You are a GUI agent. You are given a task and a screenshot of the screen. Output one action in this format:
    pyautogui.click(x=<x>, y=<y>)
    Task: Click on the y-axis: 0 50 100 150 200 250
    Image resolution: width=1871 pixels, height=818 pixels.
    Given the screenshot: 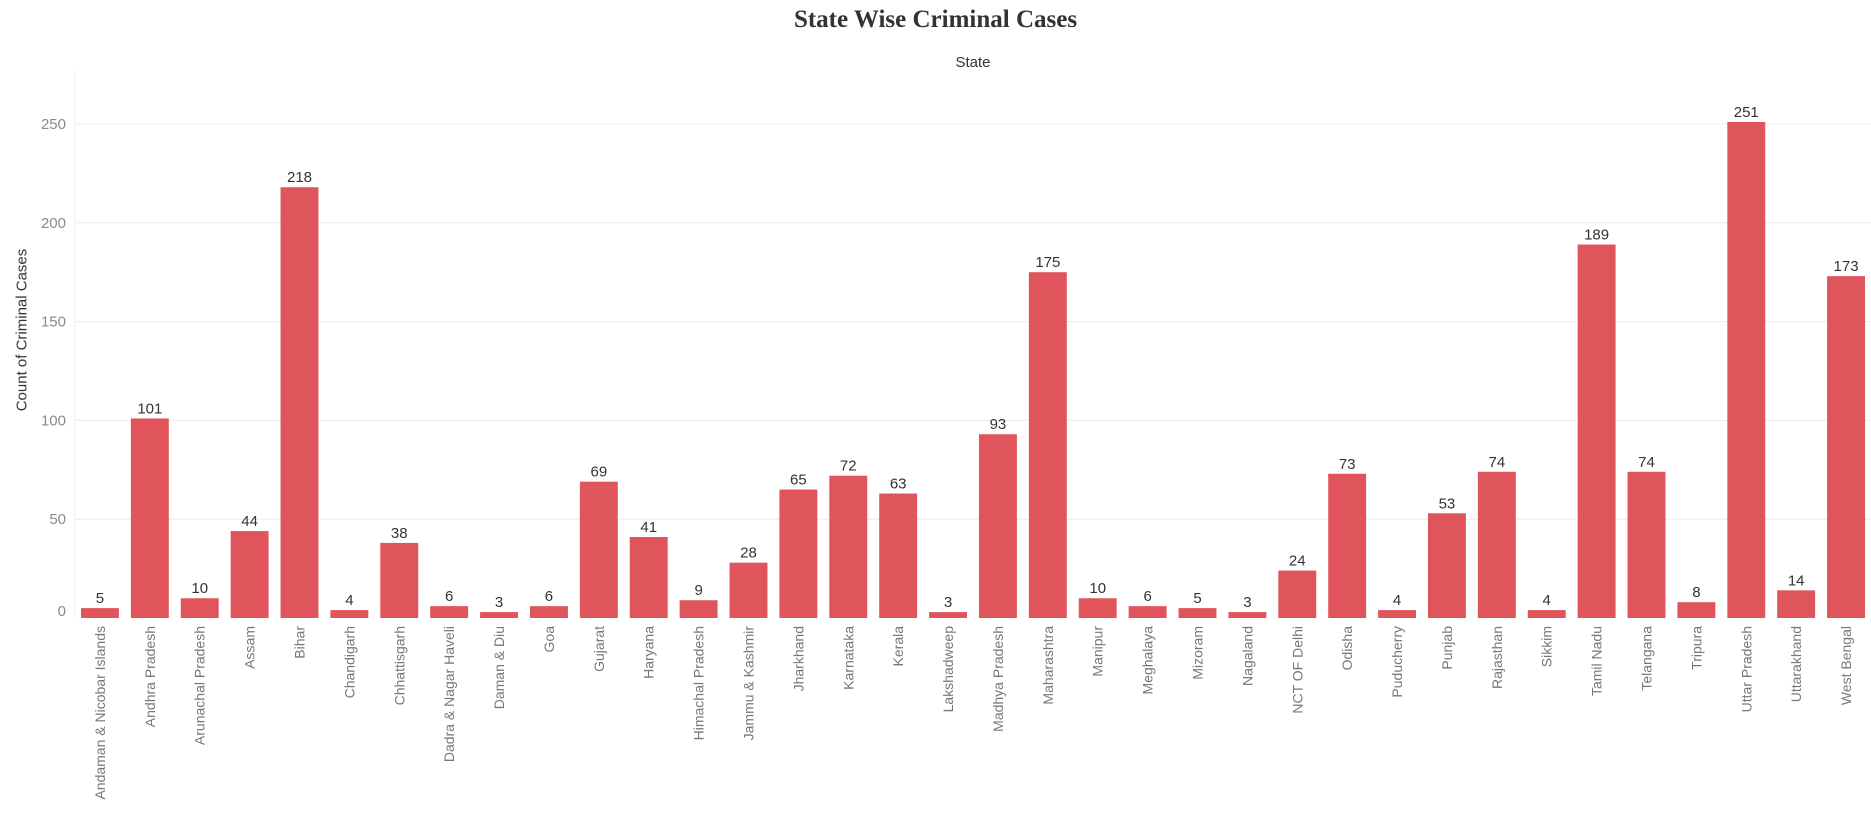 What is the action you would take?
    pyautogui.click(x=58, y=345)
    